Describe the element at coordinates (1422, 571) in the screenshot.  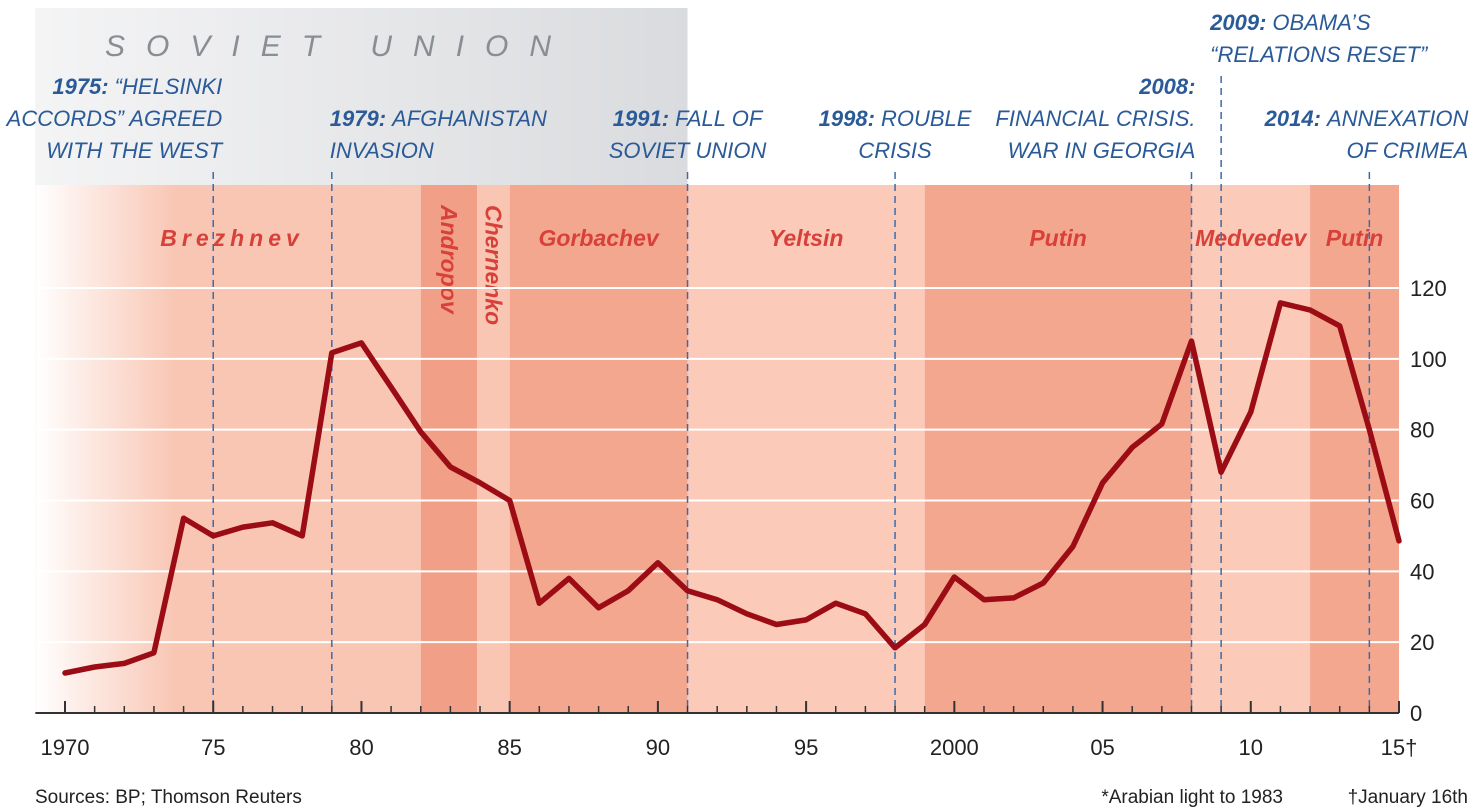
I see `y-tick-label: 40` at that location.